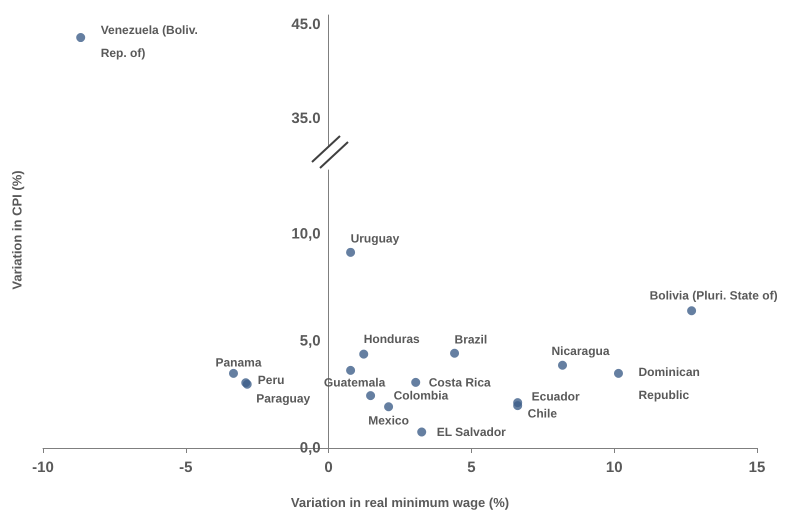 The image size is (795, 518). Describe the element at coordinates (283, 398) in the screenshot. I see `annotation: Paraguay` at that location.